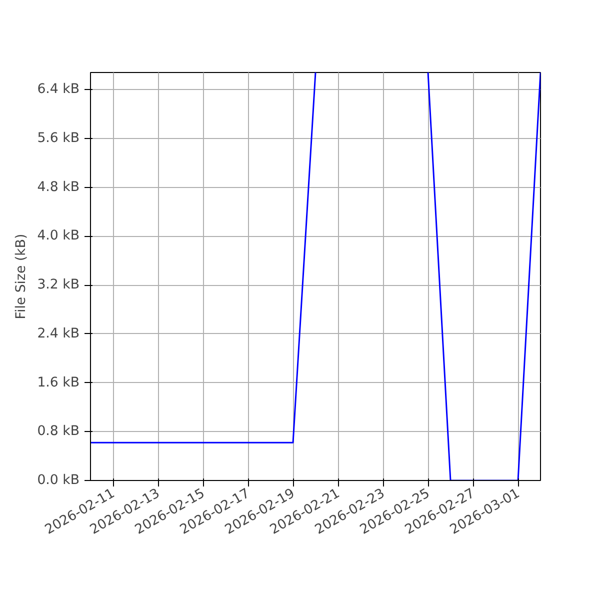  I want to click on y-tick-label: 2.4 kB, so click(58, 334).